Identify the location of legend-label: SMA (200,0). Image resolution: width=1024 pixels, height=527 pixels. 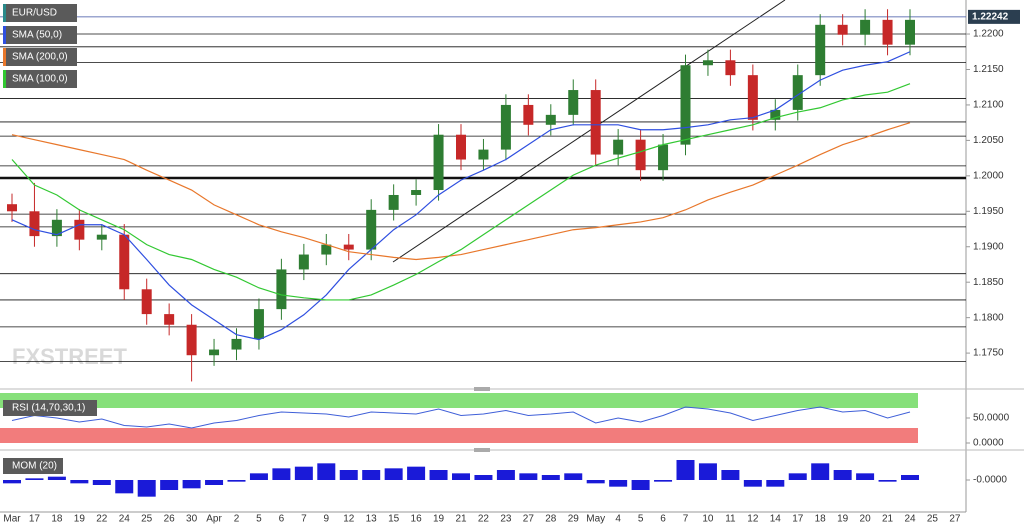
(40, 57).